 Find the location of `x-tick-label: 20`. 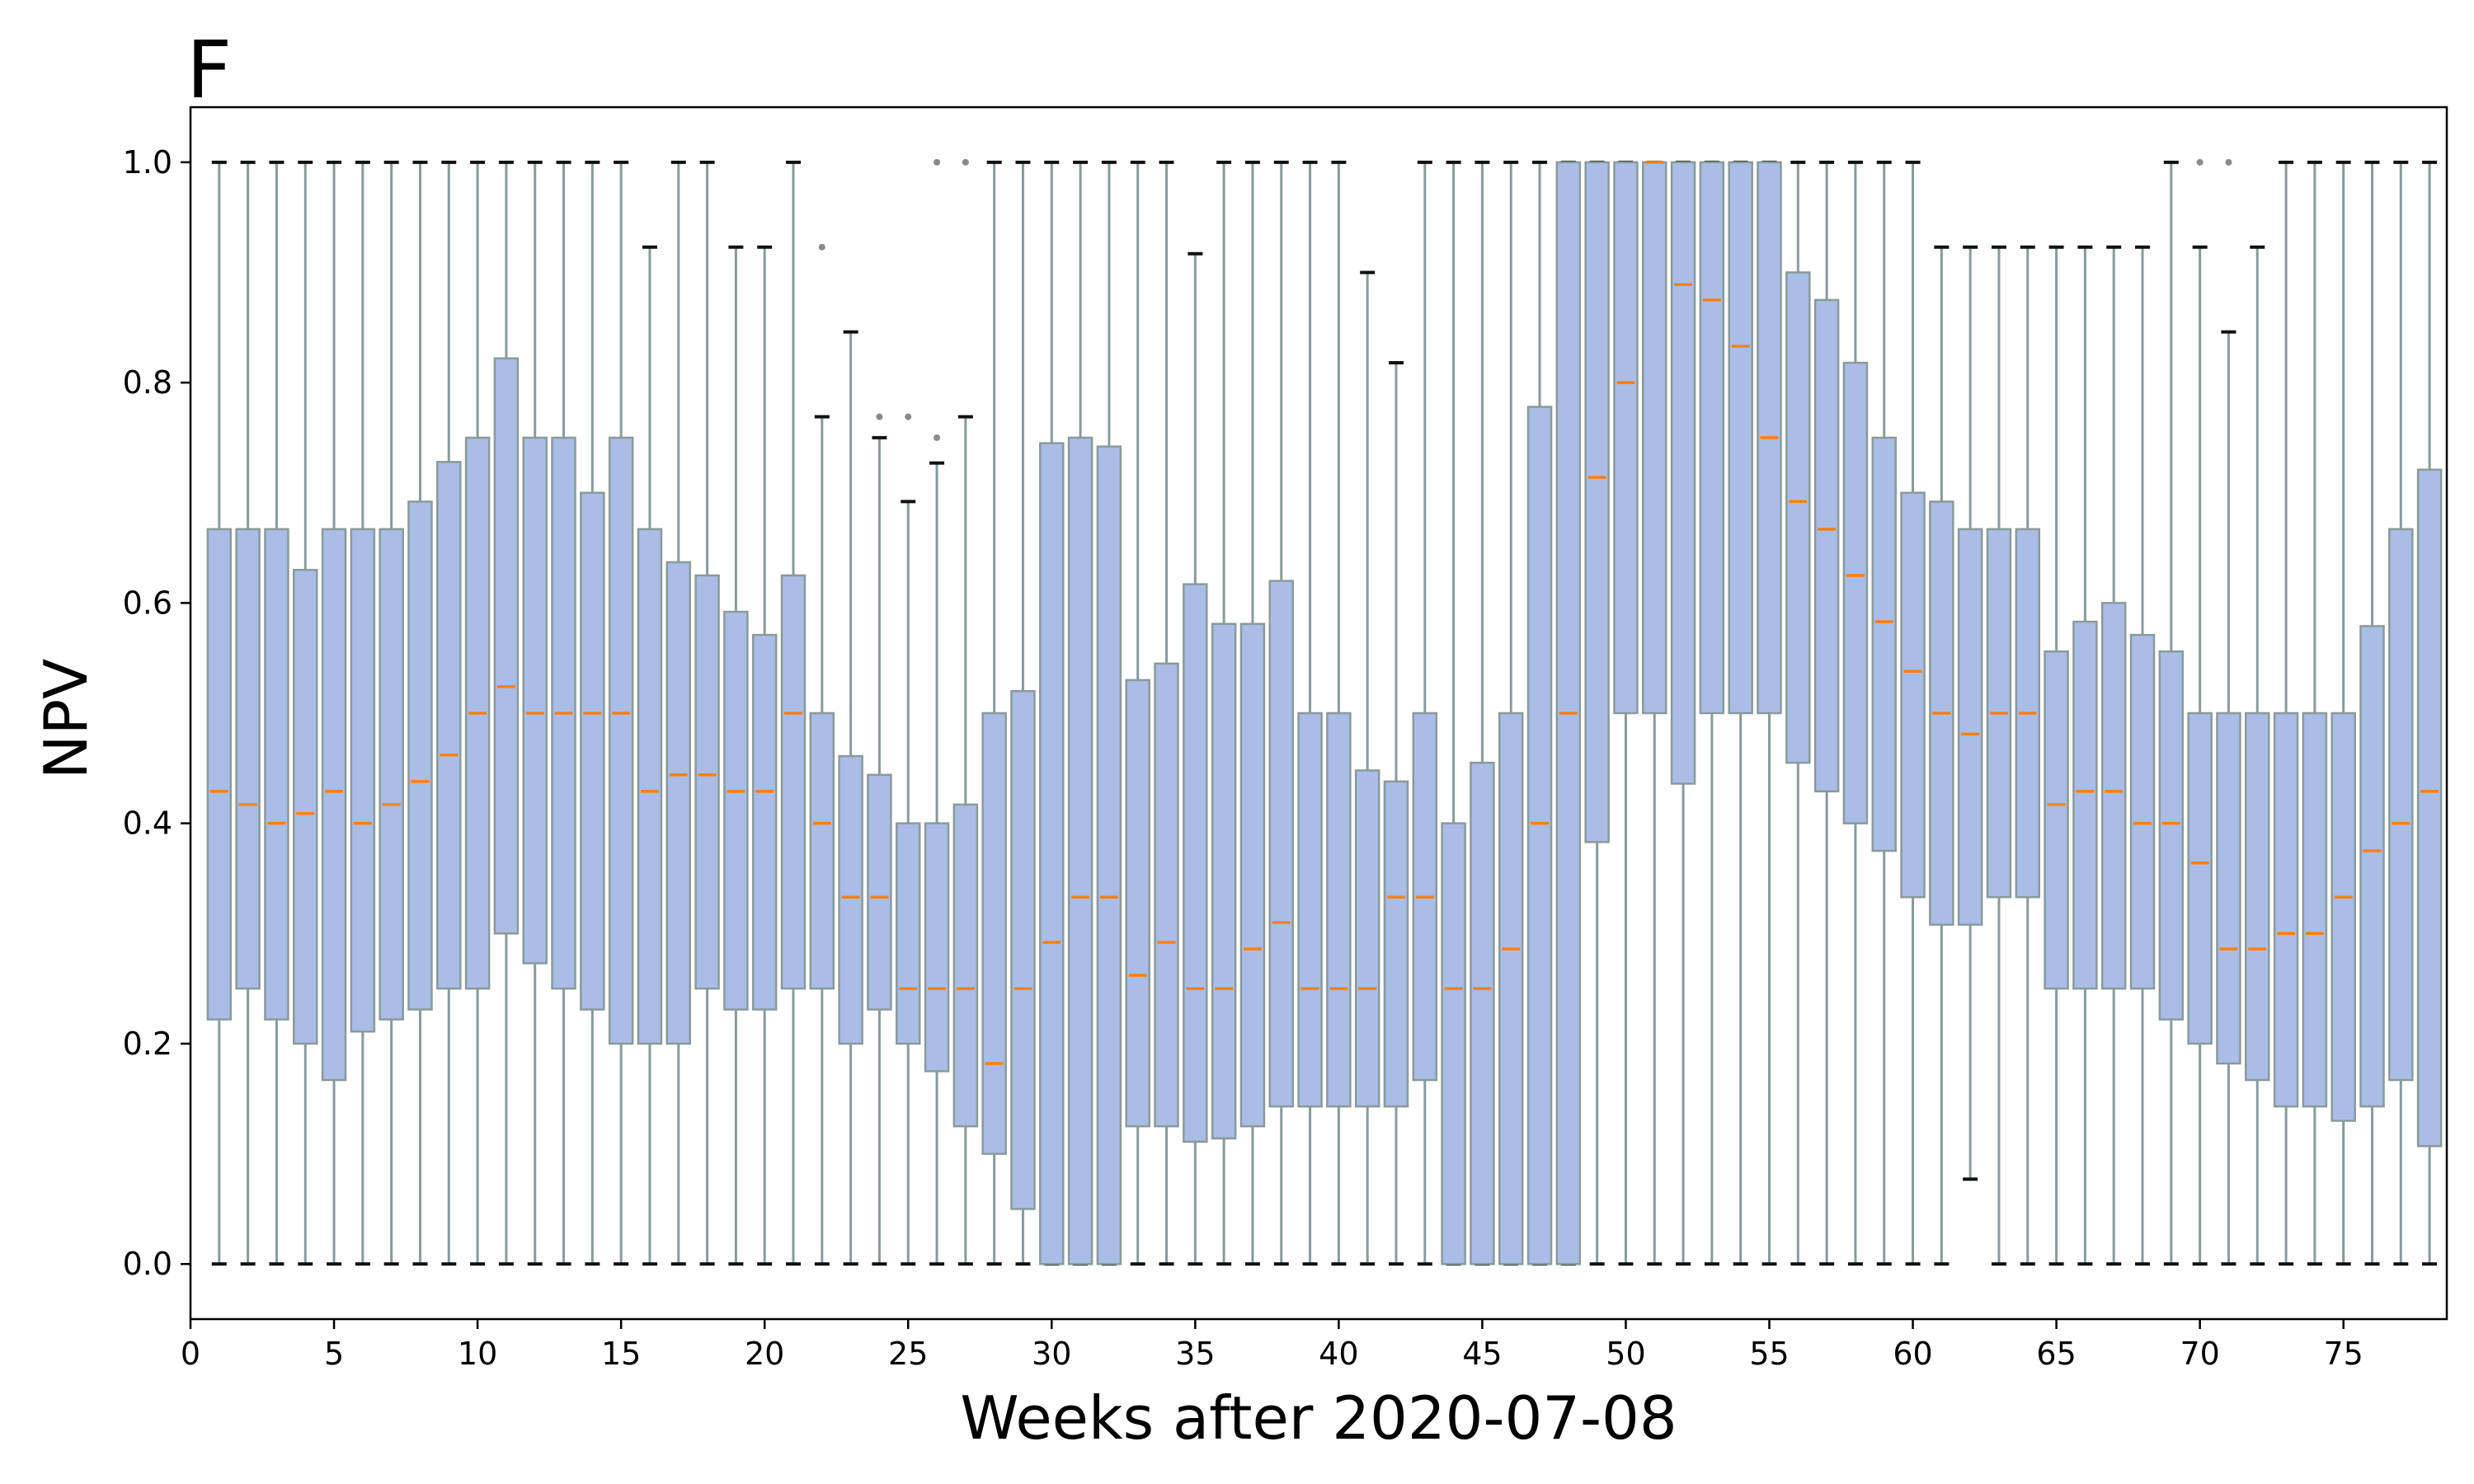

x-tick-label: 20 is located at coordinates (764, 1354).